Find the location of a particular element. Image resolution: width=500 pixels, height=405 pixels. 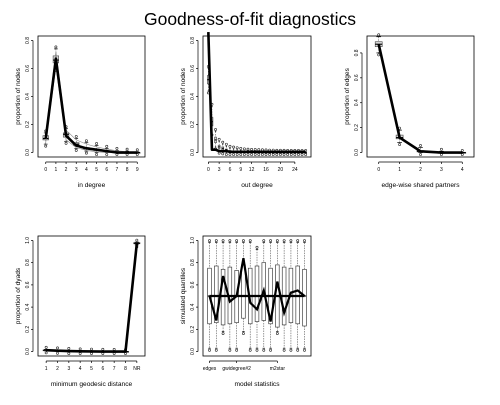

y-tick-label: 0.8 is located at coordinates (28, 262).